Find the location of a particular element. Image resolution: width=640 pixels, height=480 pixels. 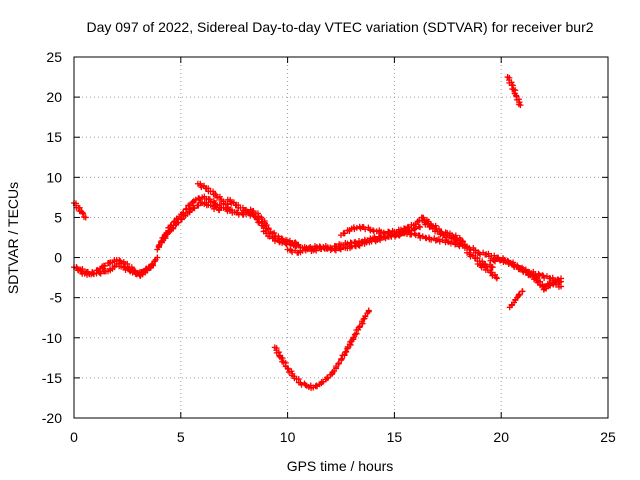

x-tick-labels: 0 5 10 15 20 25 is located at coordinates (343, 437).